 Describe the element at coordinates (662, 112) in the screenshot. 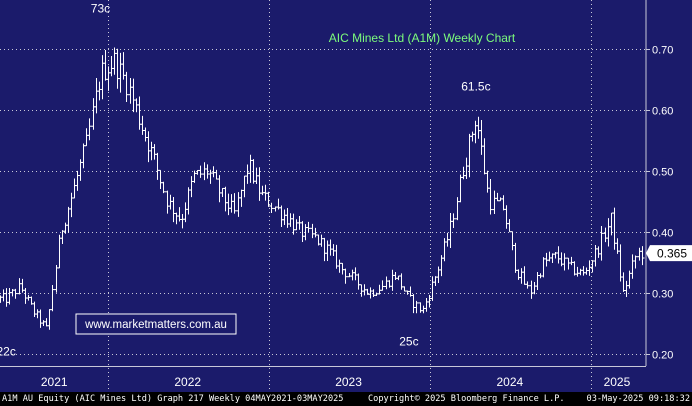

I see `y-tick-label: 0.60` at that location.